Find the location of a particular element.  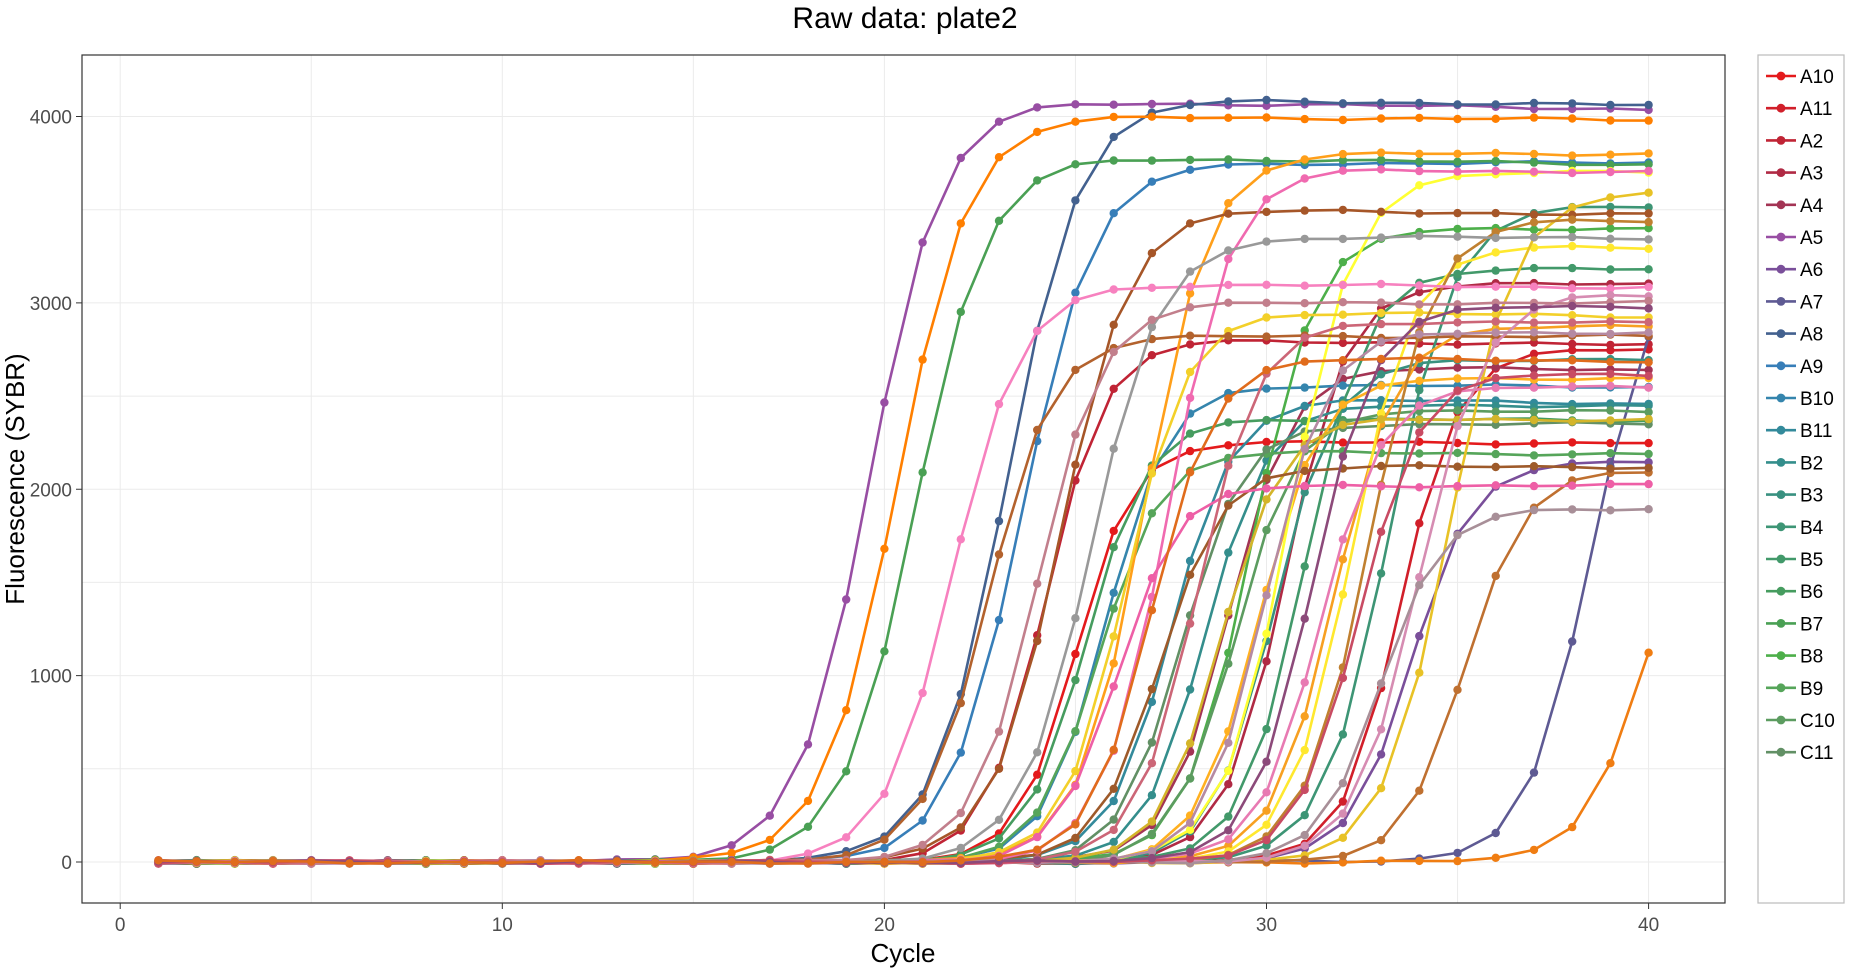

x-tick-label: 30 is located at coordinates (1266, 925).